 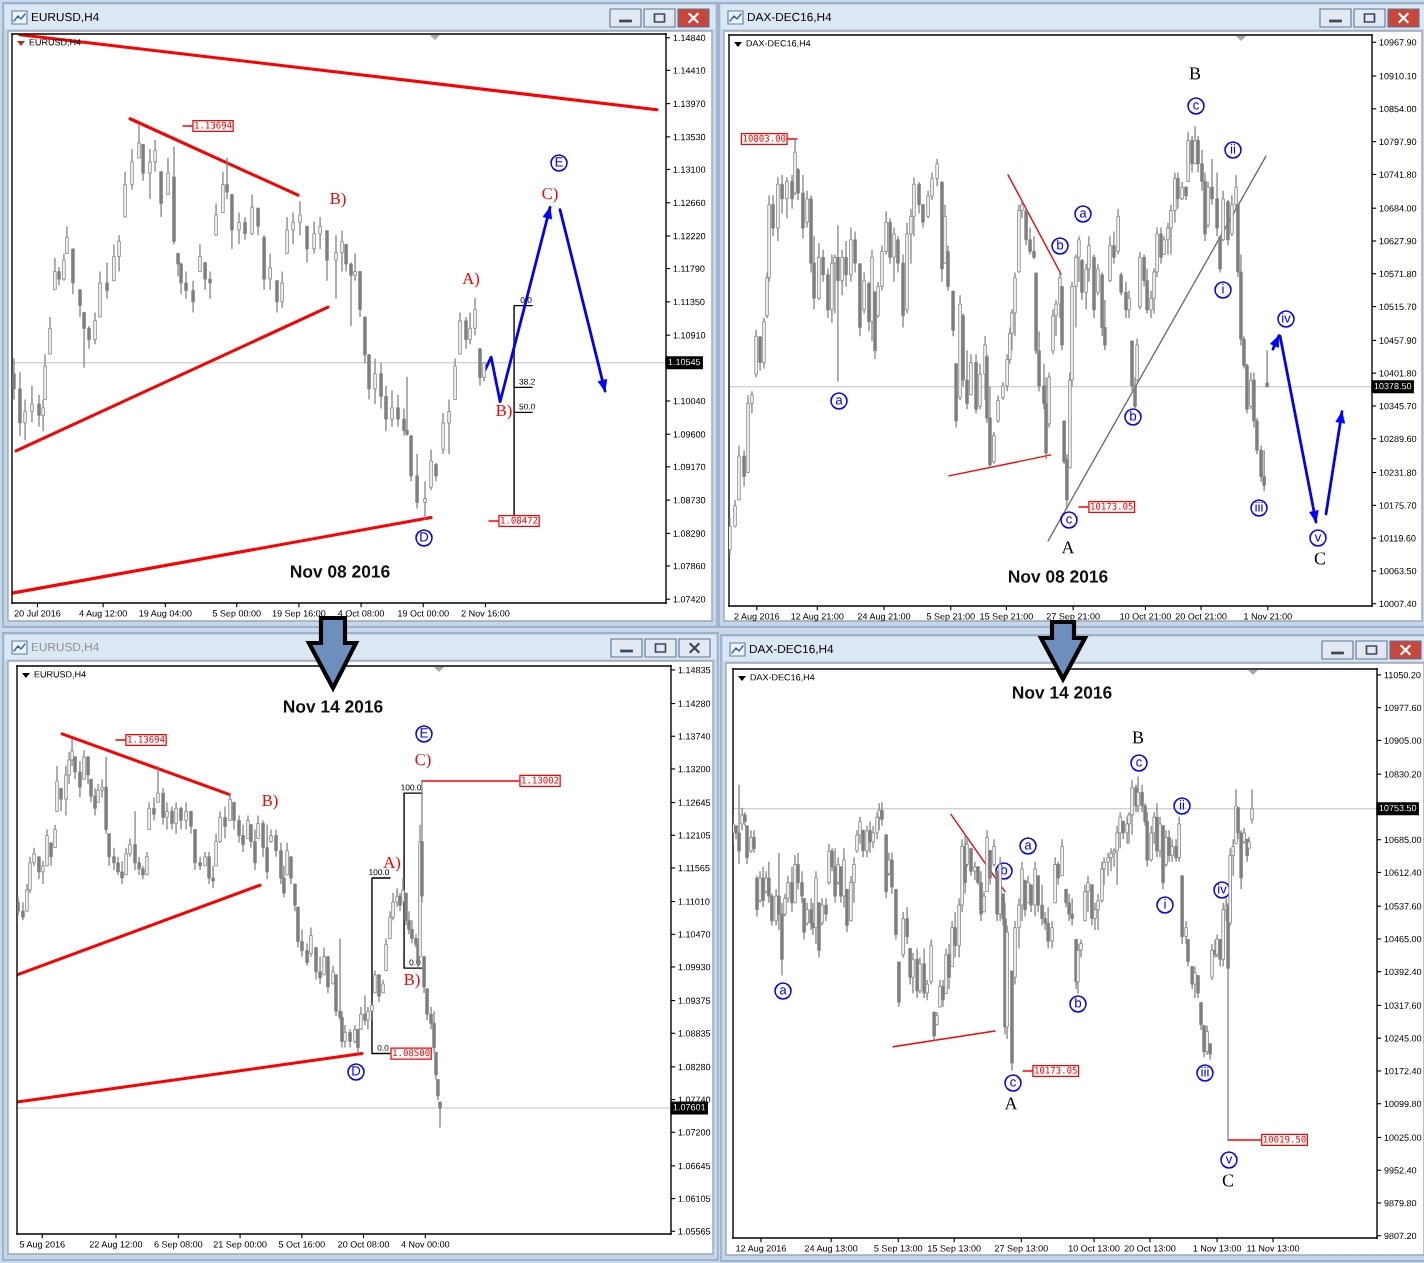 I want to click on annotation: iv, so click(x=1222, y=888).